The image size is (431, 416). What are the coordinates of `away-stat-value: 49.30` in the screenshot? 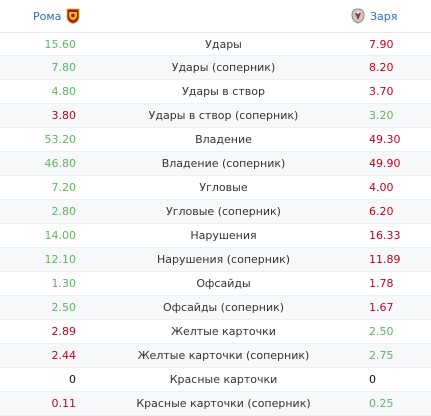 It's located at (385, 139).